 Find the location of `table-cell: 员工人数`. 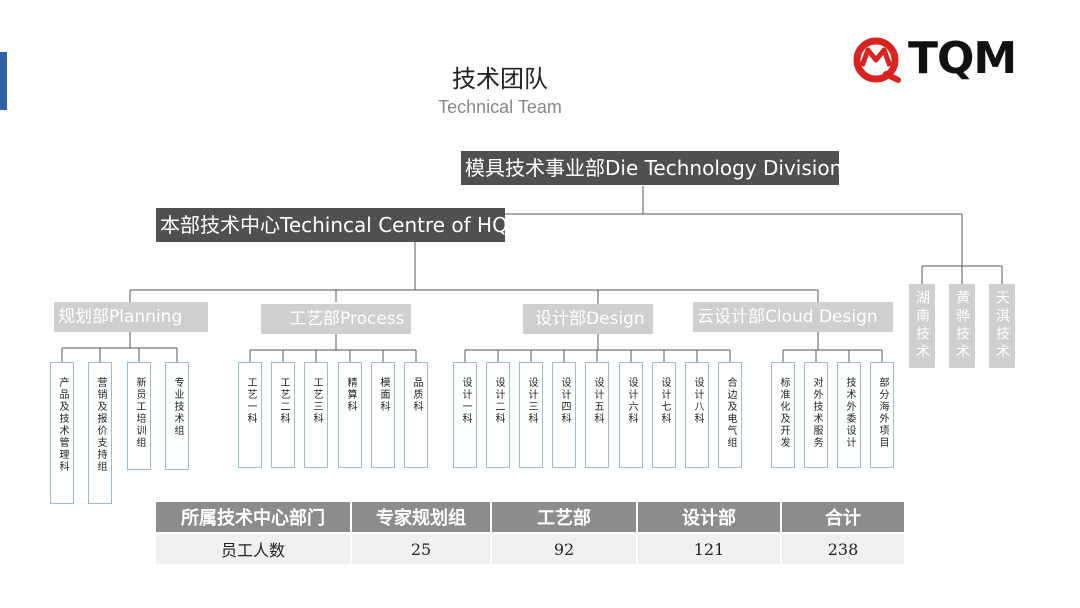

table-cell: 员工人数 is located at coordinates (254, 548).